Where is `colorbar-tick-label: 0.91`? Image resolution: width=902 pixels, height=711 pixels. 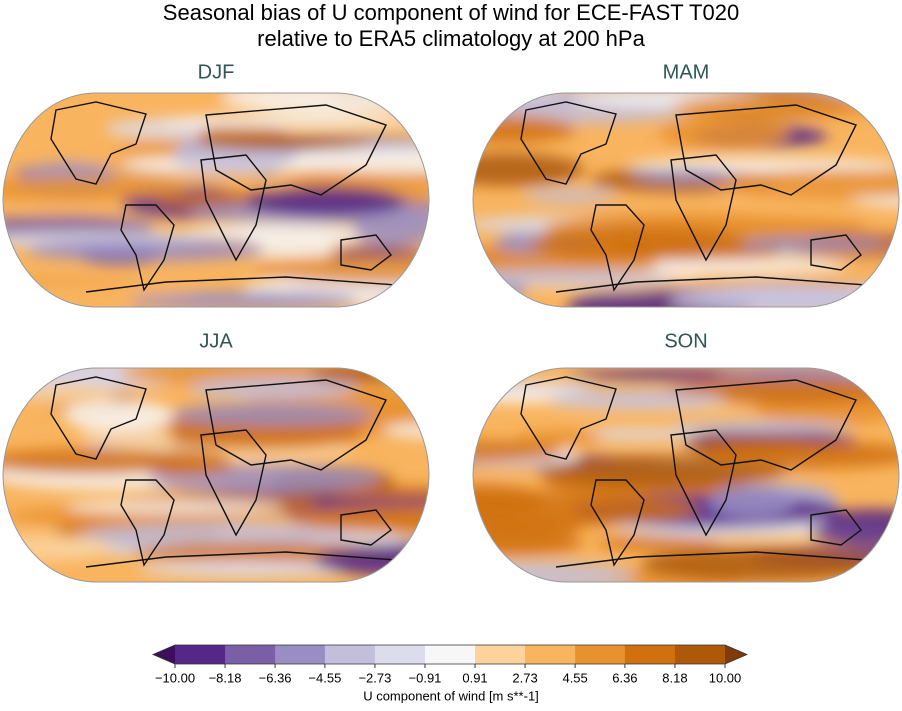
colorbar-tick-label: 0.91 is located at coordinates (474, 677).